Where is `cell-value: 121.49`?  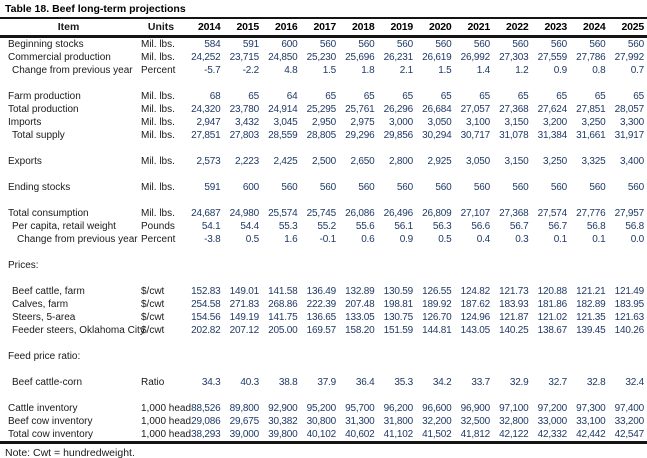
cell-value: 121.49 is located at coordinates (629, 291).